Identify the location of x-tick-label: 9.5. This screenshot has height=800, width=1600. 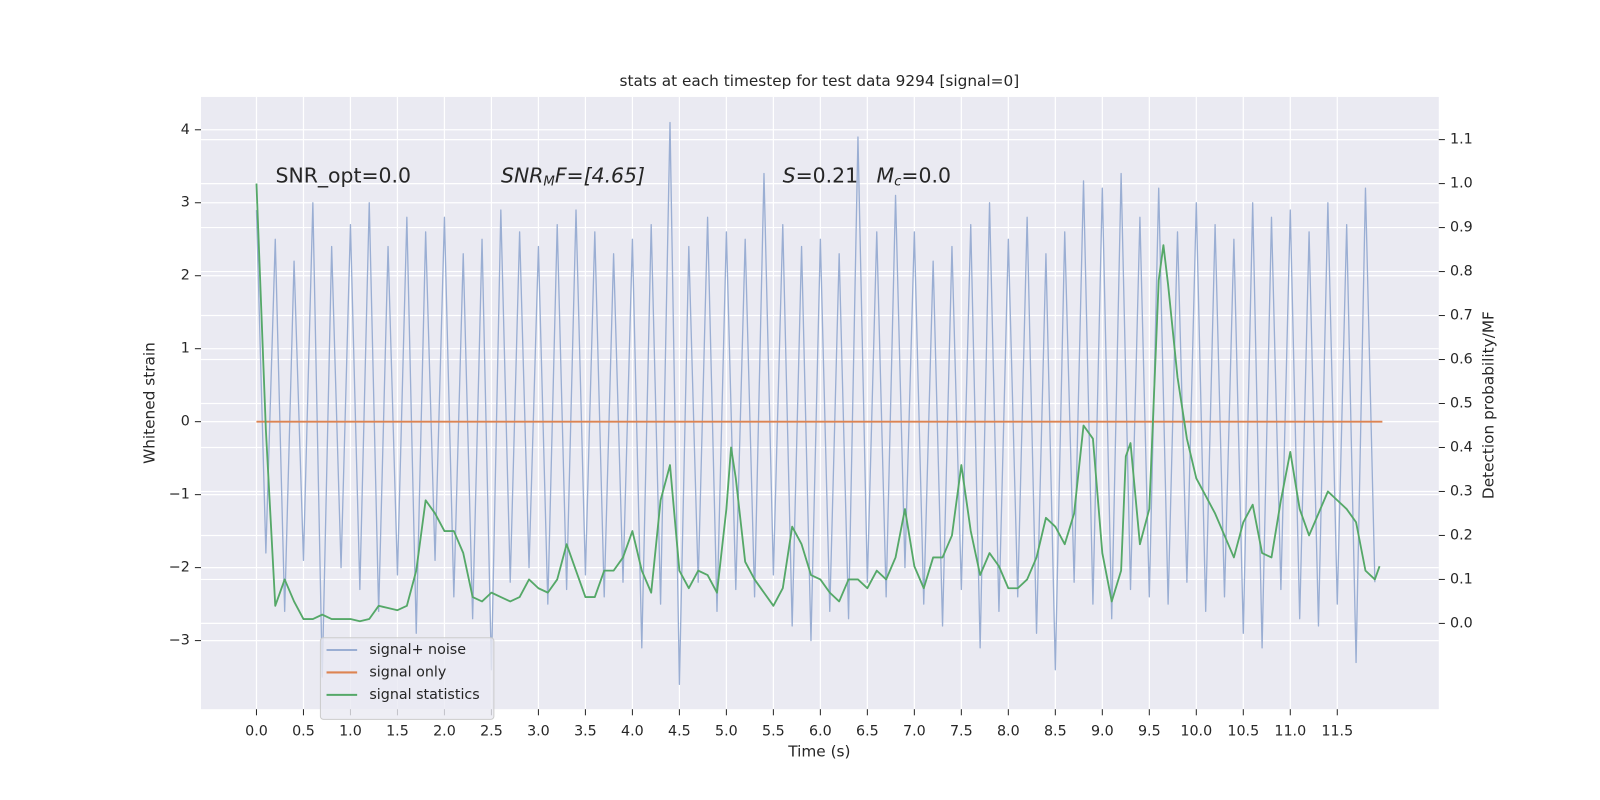
(1149, 732).